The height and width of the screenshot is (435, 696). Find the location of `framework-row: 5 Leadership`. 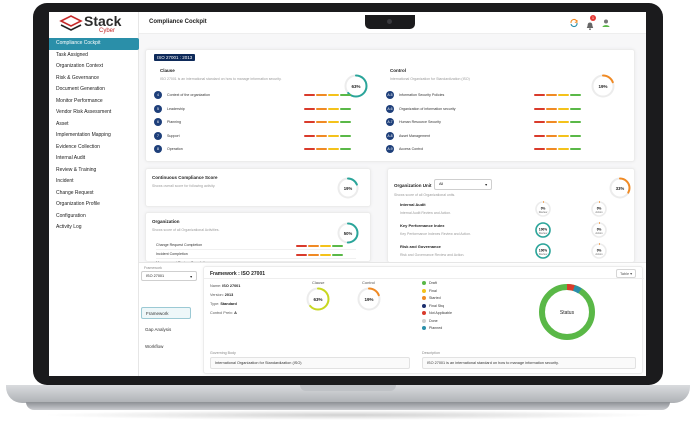

framework-row: 5 Leadership is located at coordinates (259, 110).